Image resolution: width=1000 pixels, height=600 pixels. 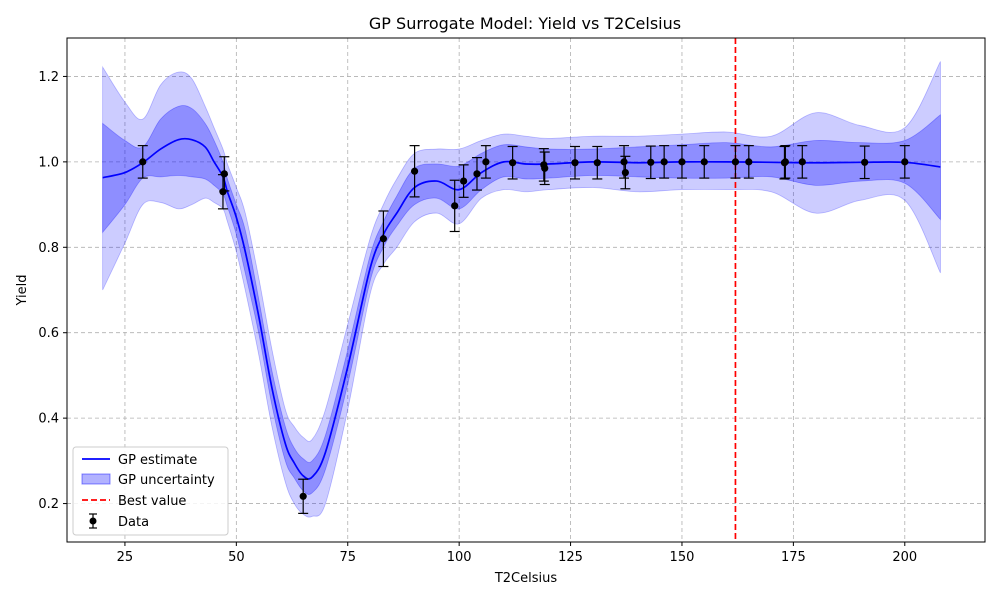 What do you see at coordinates (133, 522) in the screenshot?
I see `legend-data-label: Data` at bounding box center [133, 522].